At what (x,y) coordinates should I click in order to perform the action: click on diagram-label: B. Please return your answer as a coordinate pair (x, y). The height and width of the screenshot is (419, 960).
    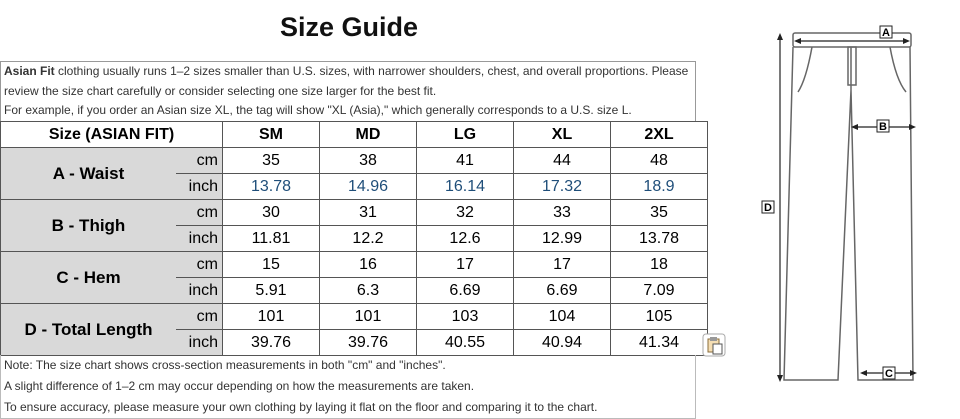
    Looking at the image, I should click on (883, 127).